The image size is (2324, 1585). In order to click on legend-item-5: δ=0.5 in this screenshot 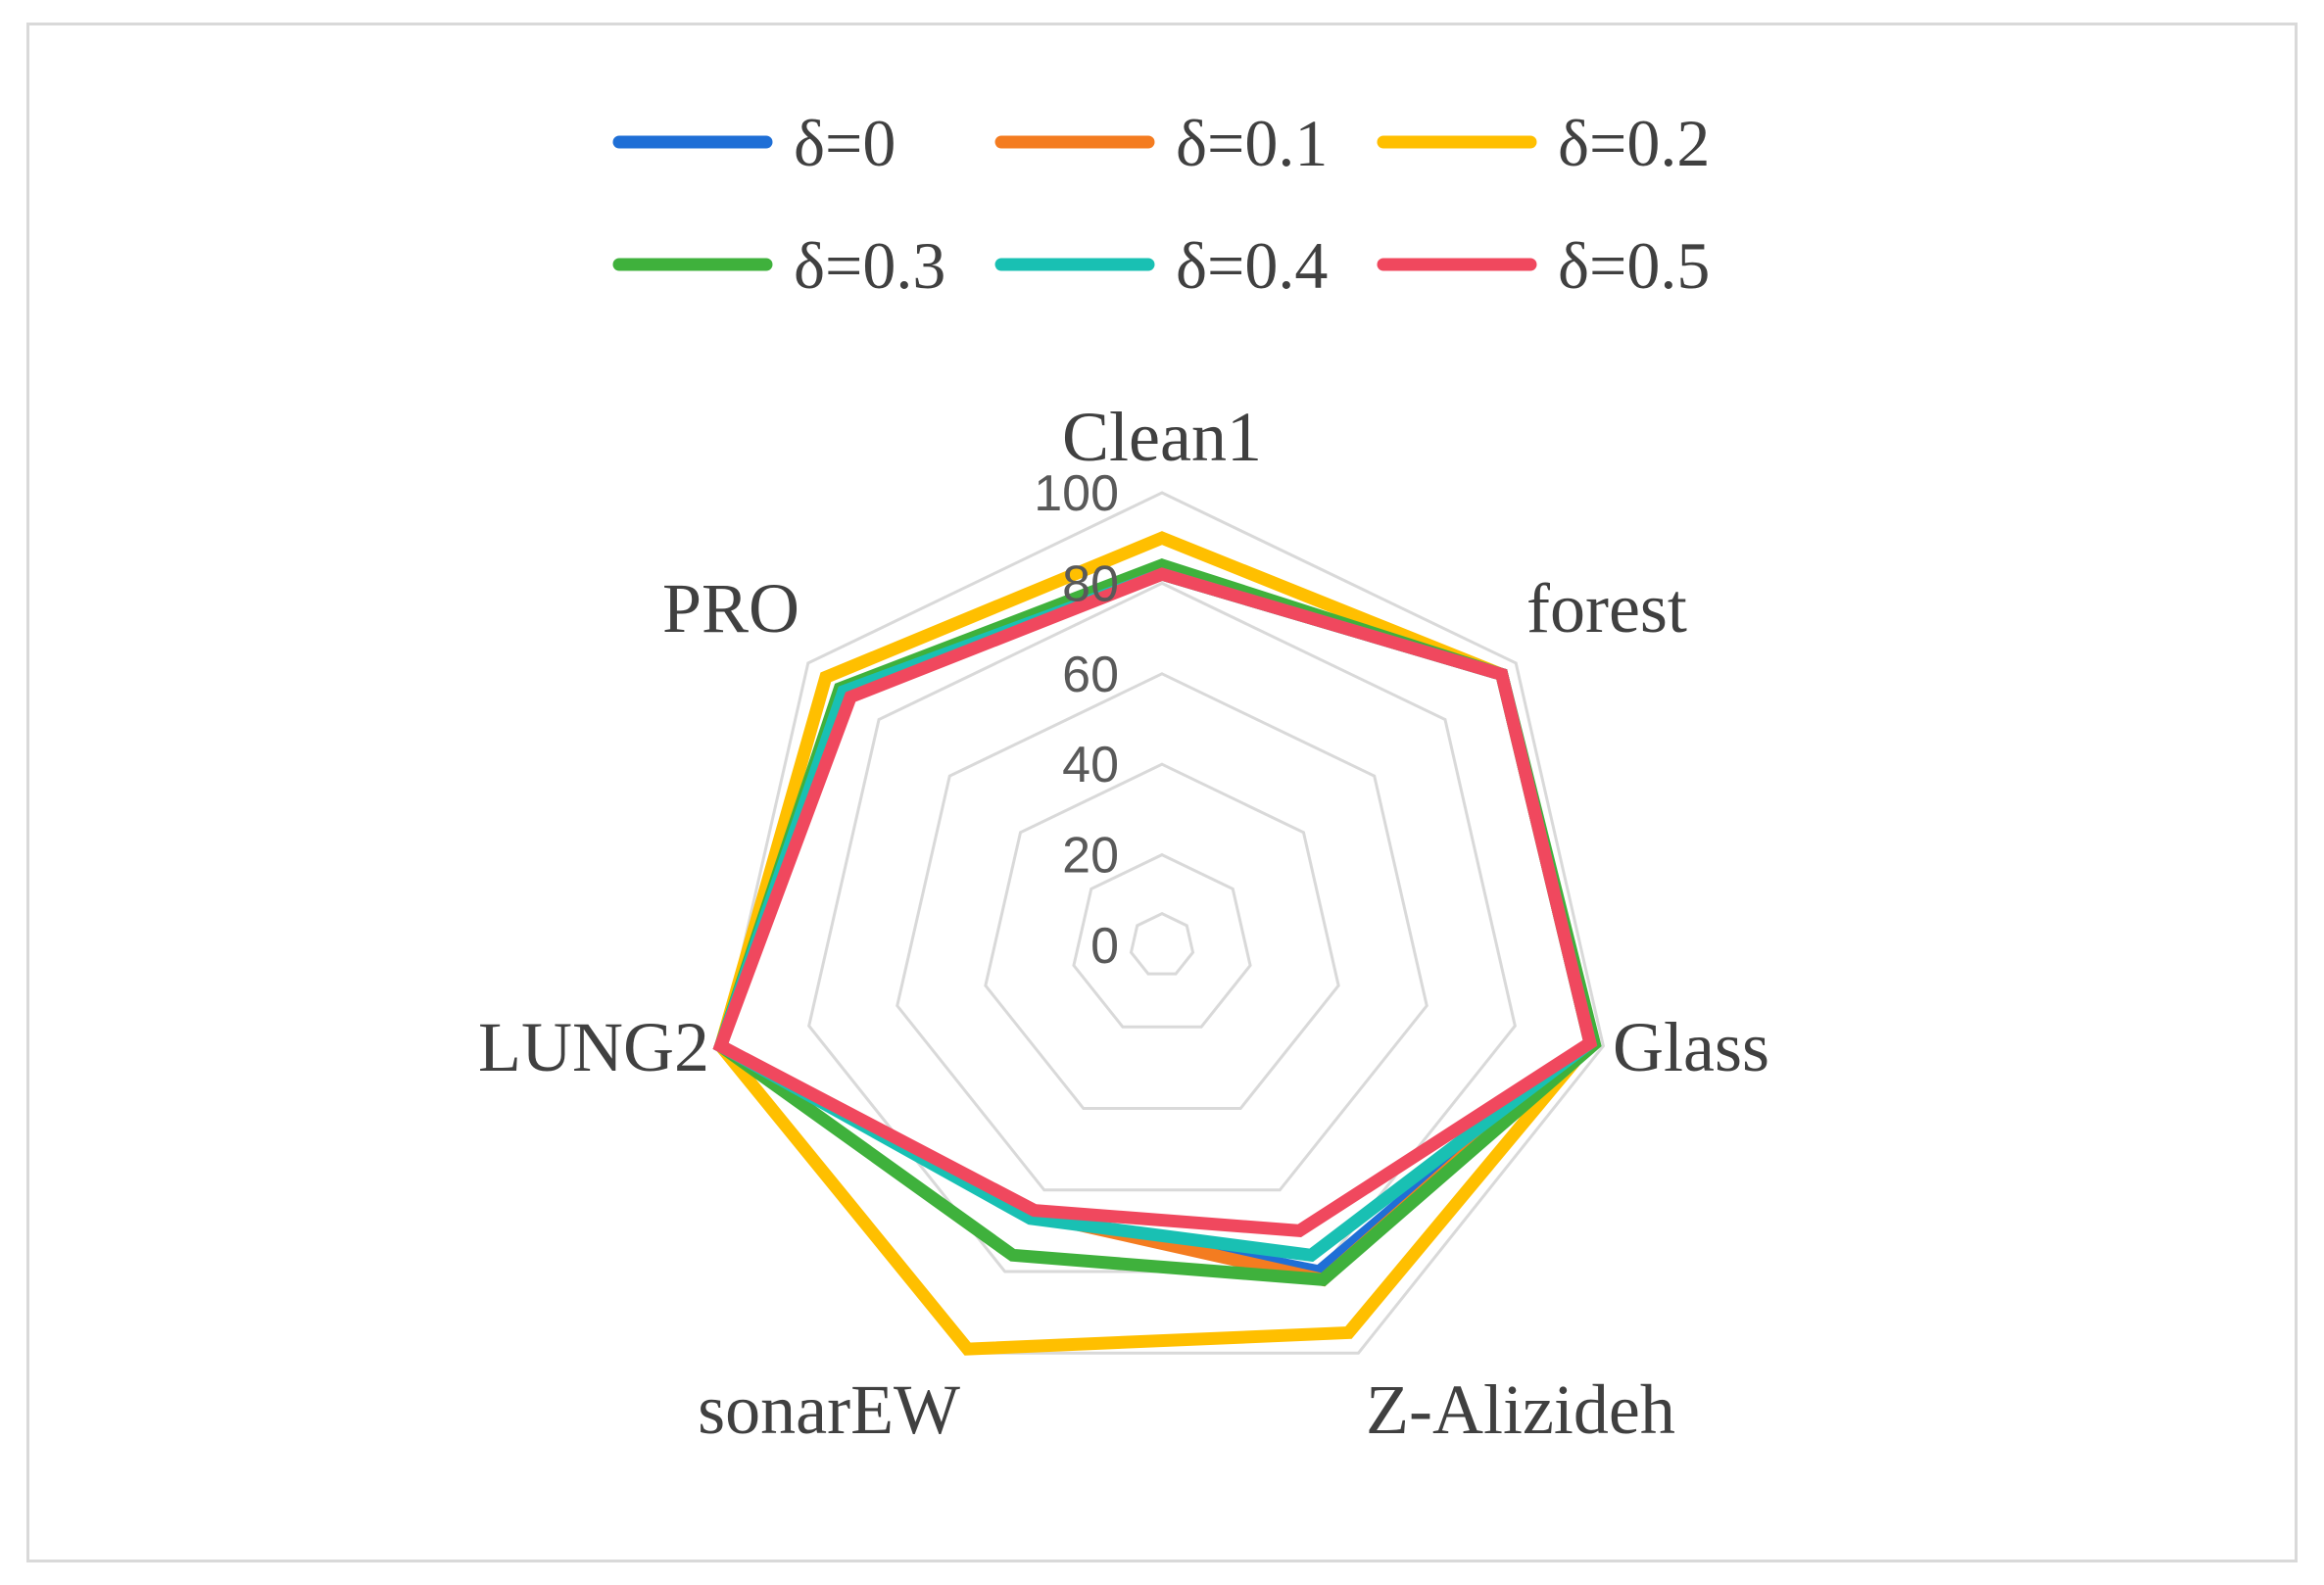, I will do `click(1543, 265)`.